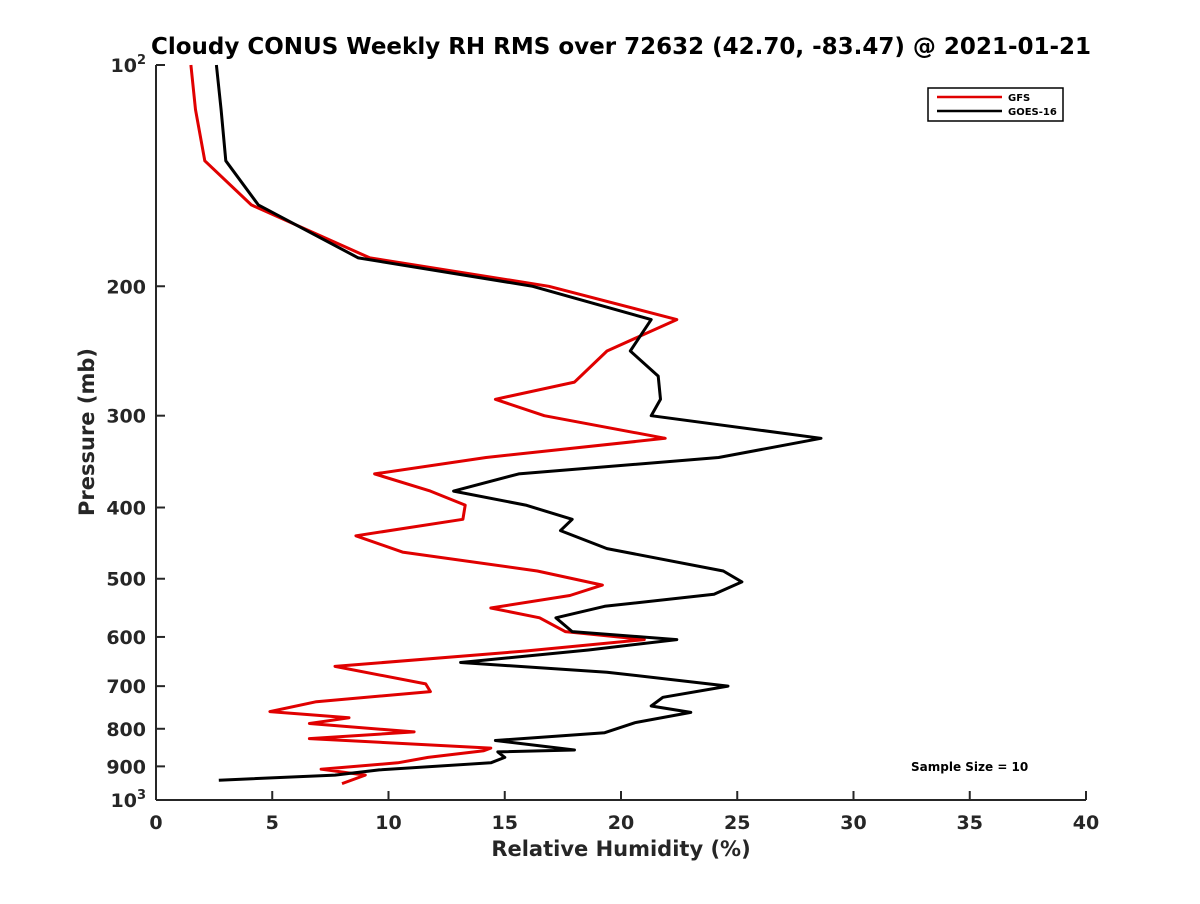  Describe the element at coordinates (126, 638) in the screenshot. I see `y-tick-label: 600` at that location.